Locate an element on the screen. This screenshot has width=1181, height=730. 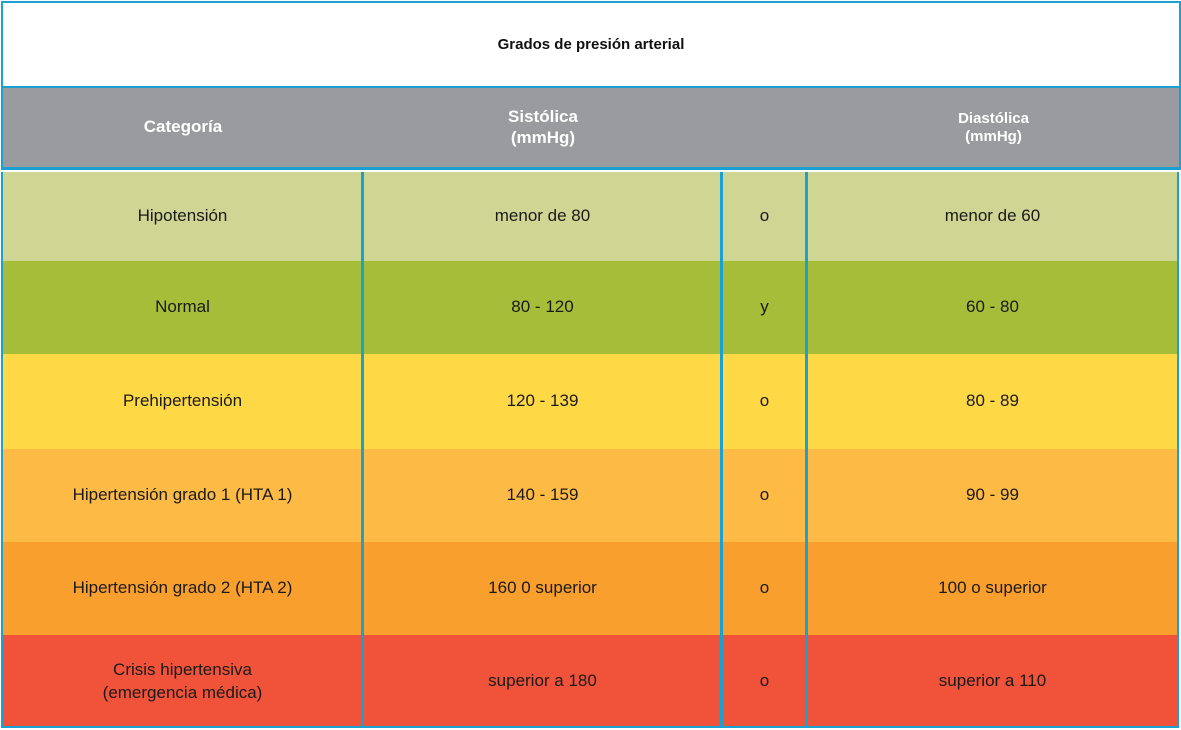
cell-diastolic: superior a 110 is located at coordinates (992, 681).